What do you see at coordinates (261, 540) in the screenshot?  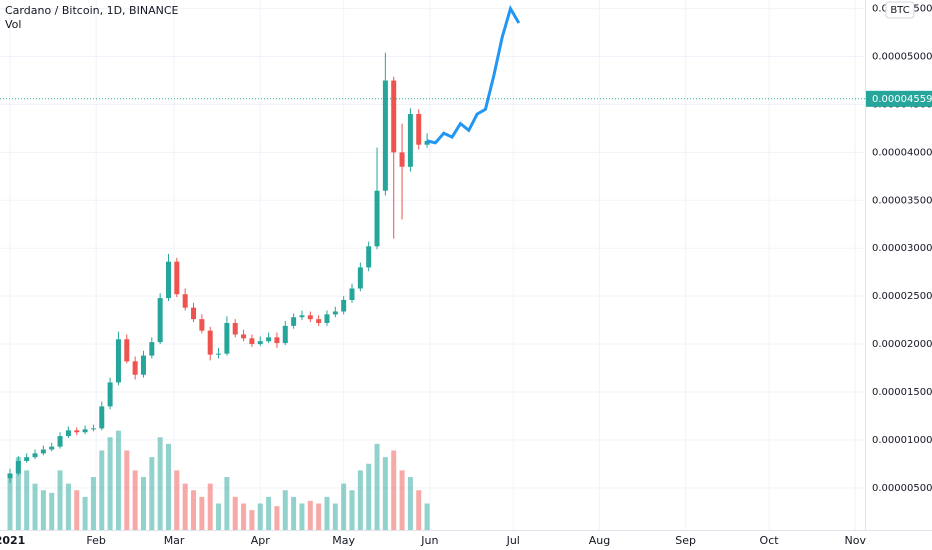 I see `x-tick-label: Apr` at bounding box center [261, 540].